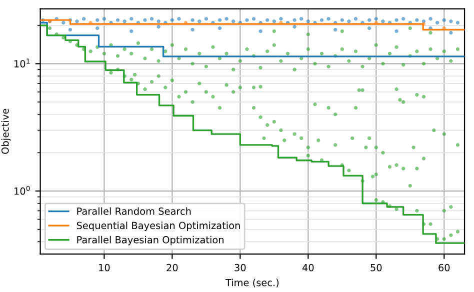 This screenshot has height=292, width=474. What do you see at coordinates (158, 227) in the screenshot?
I see `legend-label: Sequential Bayesian Optimization` at bounding box center [158, 227].